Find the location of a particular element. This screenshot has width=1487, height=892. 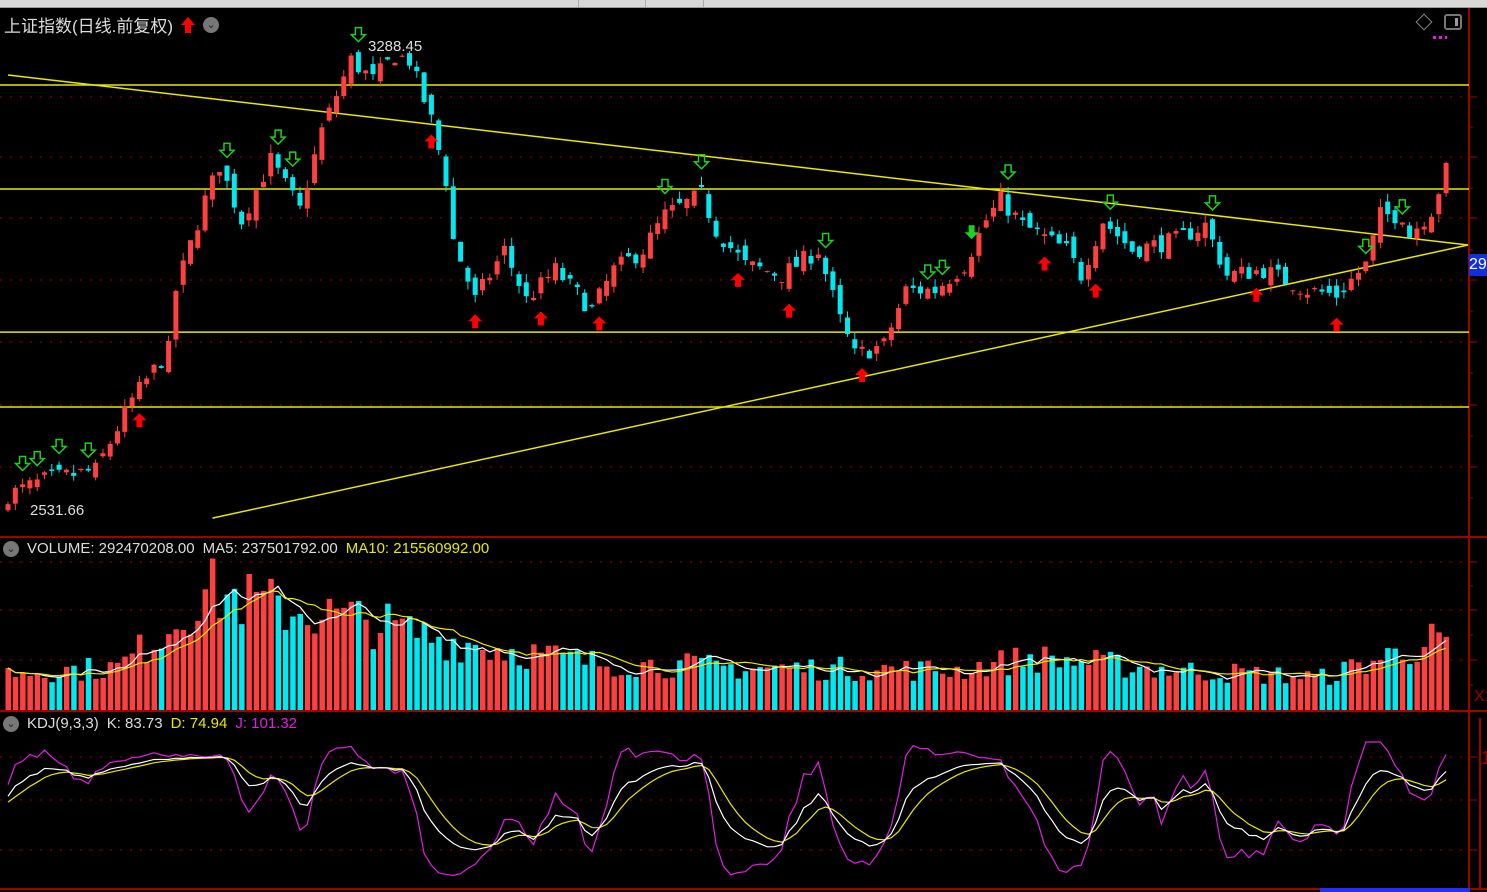

diamond-draw-icon is located at coordinates (1424, 22).